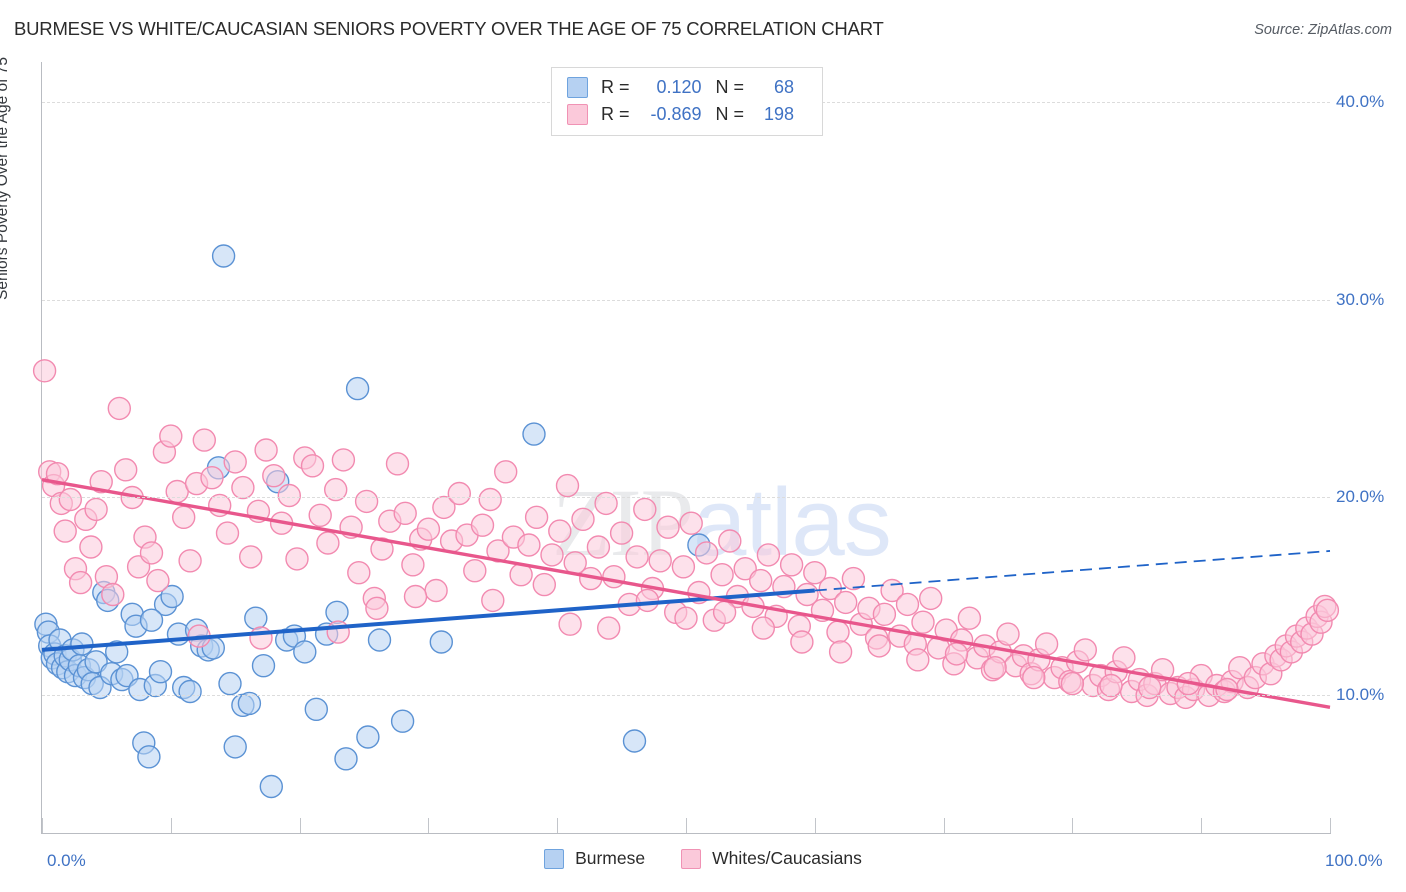 The height and width of the screenshot is (892, 1406). What do you see at coordinates (577, 114) in the screenshot?
I see `series-swatch-whites` at bounding box center [577, 114].